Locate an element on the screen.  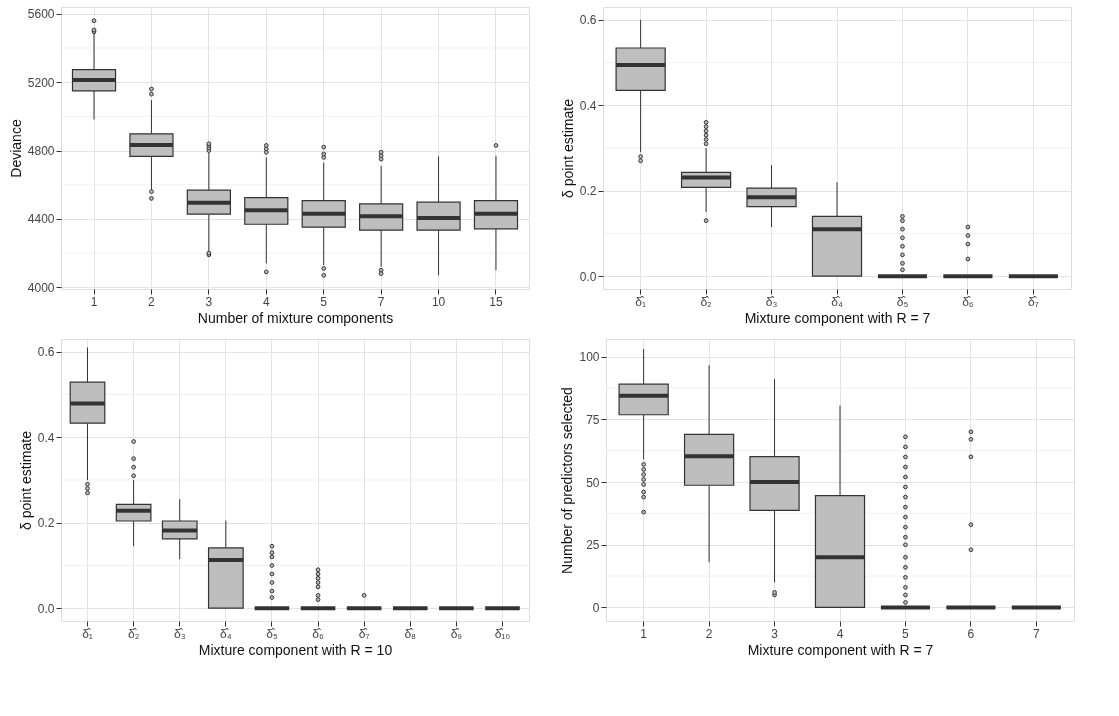
y-tick-label: 5200 is located at coordinates (41, 82).